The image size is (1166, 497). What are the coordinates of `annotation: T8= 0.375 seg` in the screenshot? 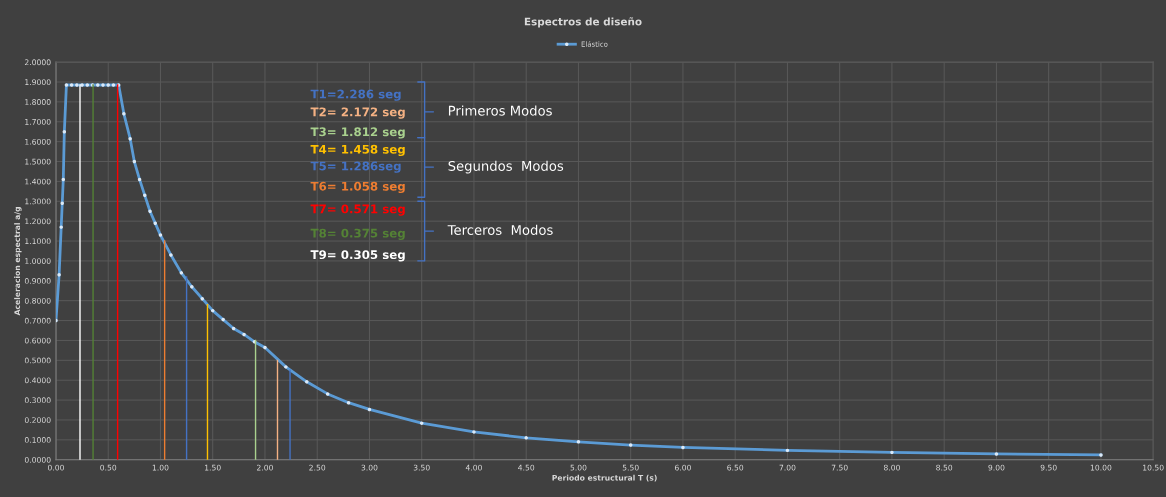 It's located at (357, 234).